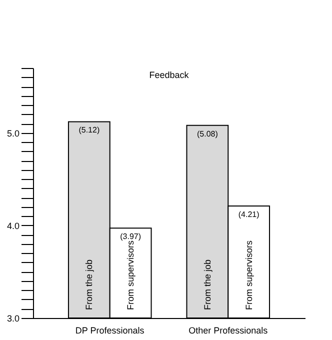  Describe the element at coordinates (228, 331) in the screenshot. I see `x-tick-label: Other Professionals` at that location.